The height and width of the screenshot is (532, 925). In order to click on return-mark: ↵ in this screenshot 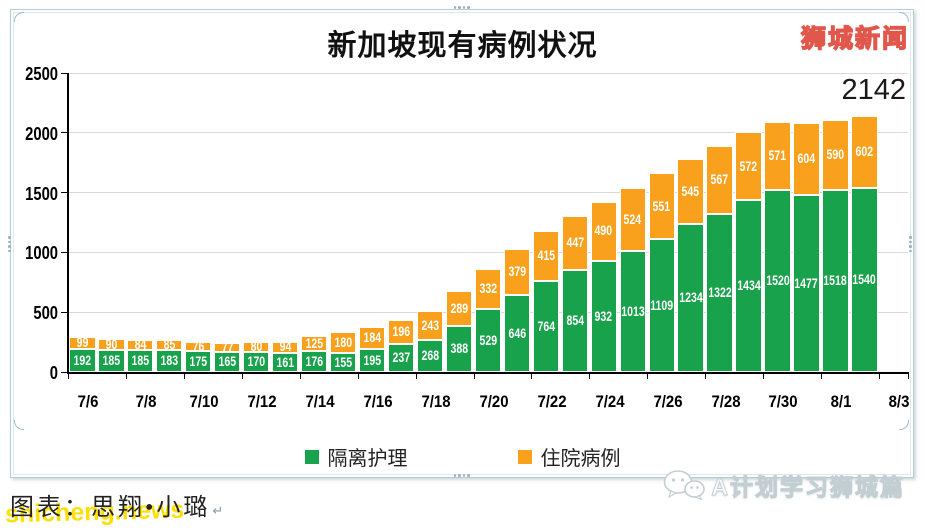, I will do `click(218, 510)`.